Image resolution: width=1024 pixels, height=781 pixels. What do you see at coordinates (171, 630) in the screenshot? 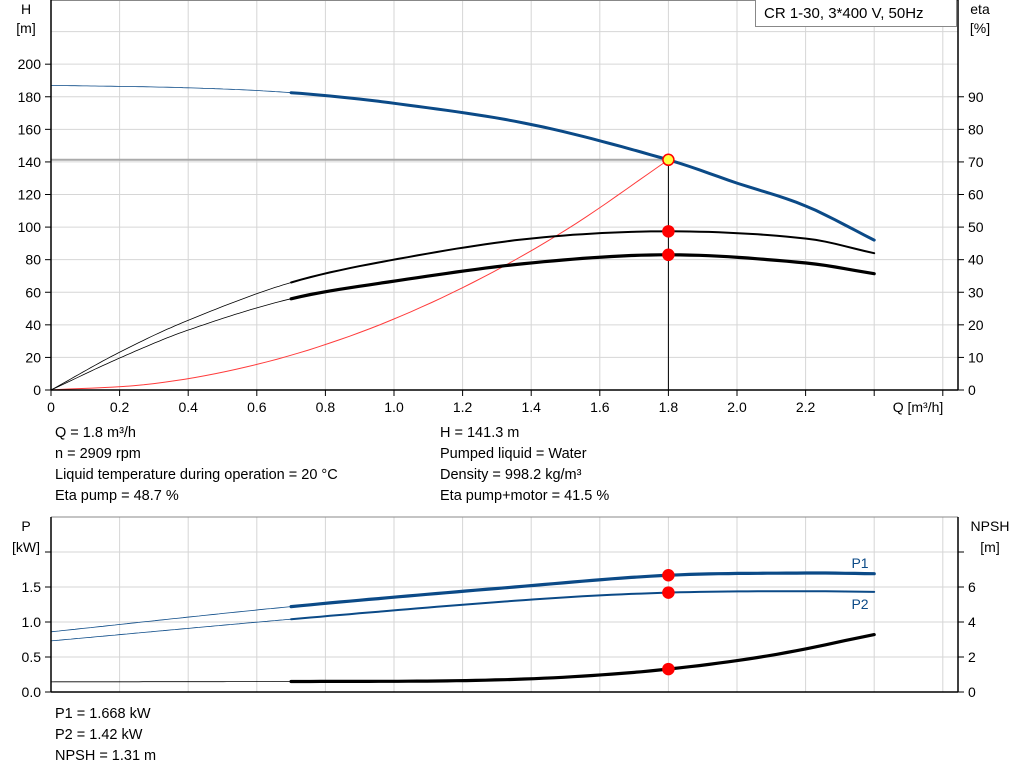
I see `p2-curve-extrapolated` at bounding box center [171, 630].